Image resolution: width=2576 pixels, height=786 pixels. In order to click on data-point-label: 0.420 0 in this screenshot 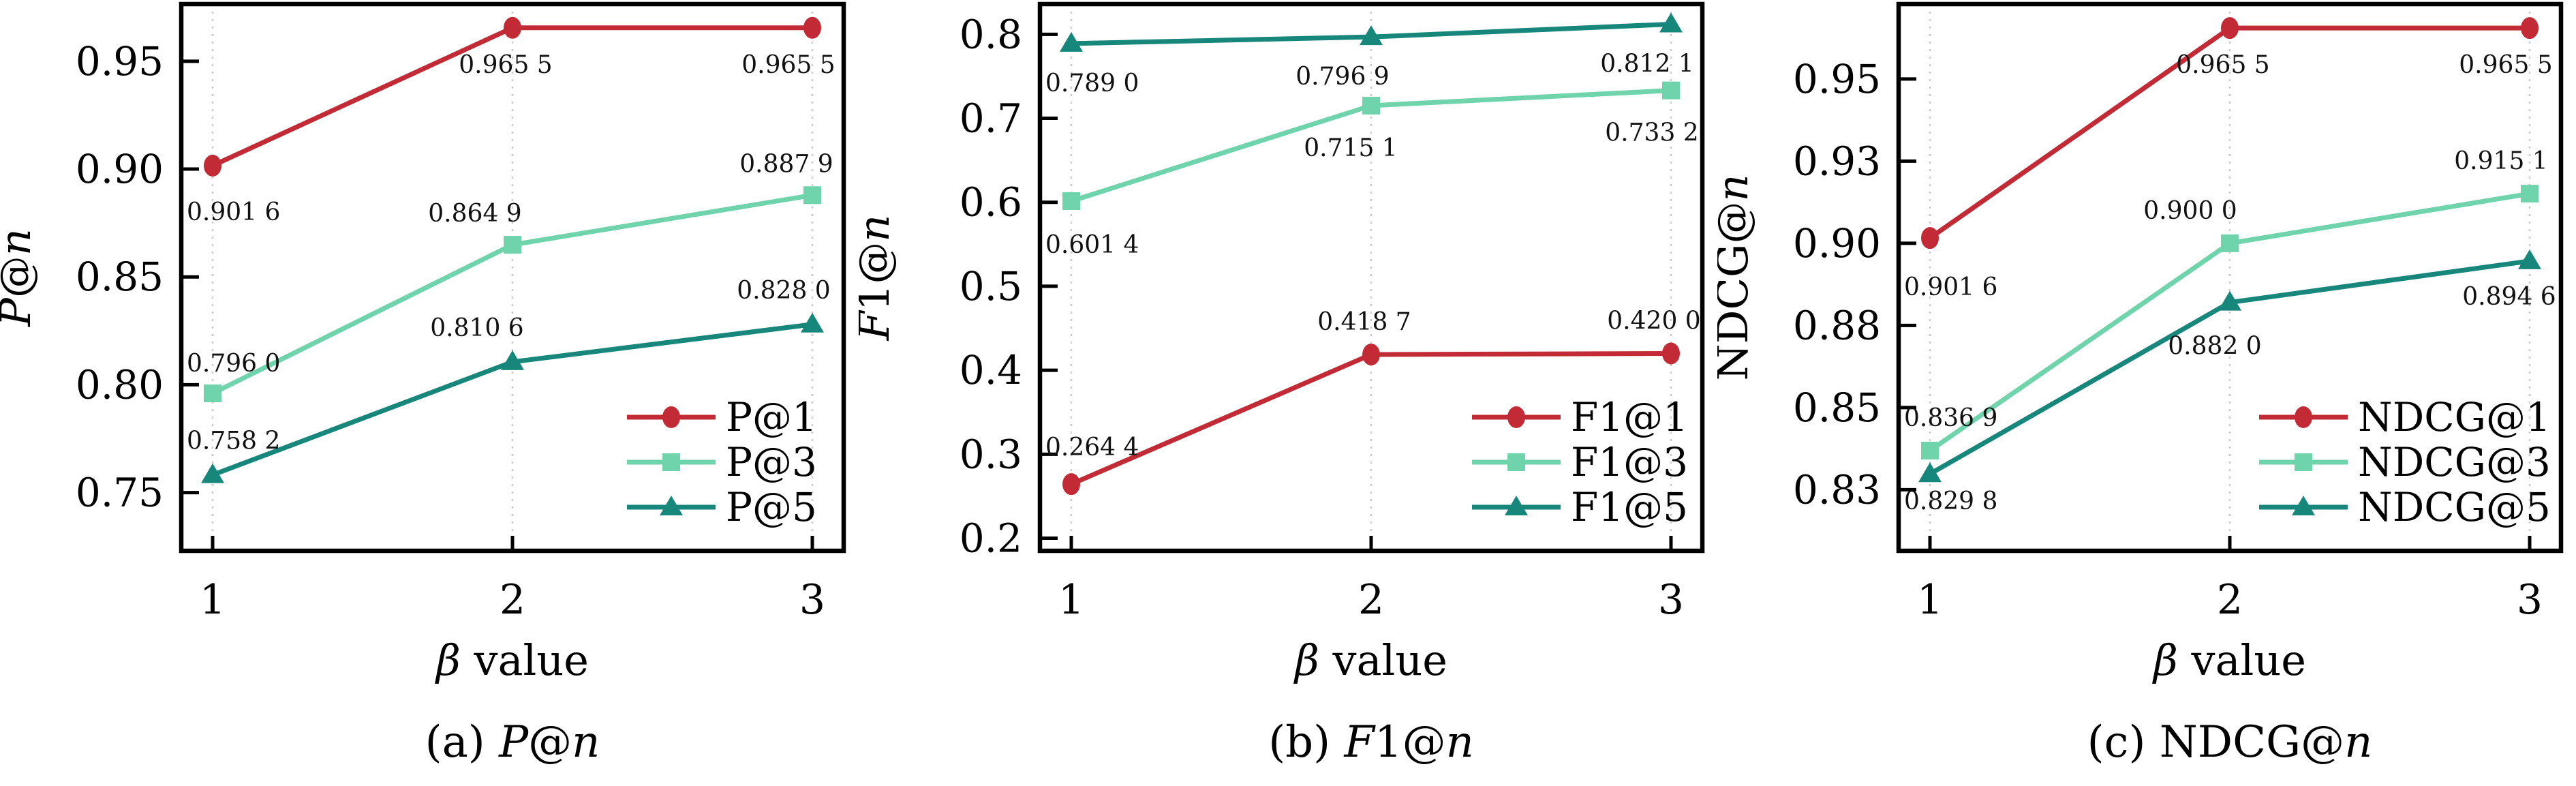, I will do `click(1653, 321)`.